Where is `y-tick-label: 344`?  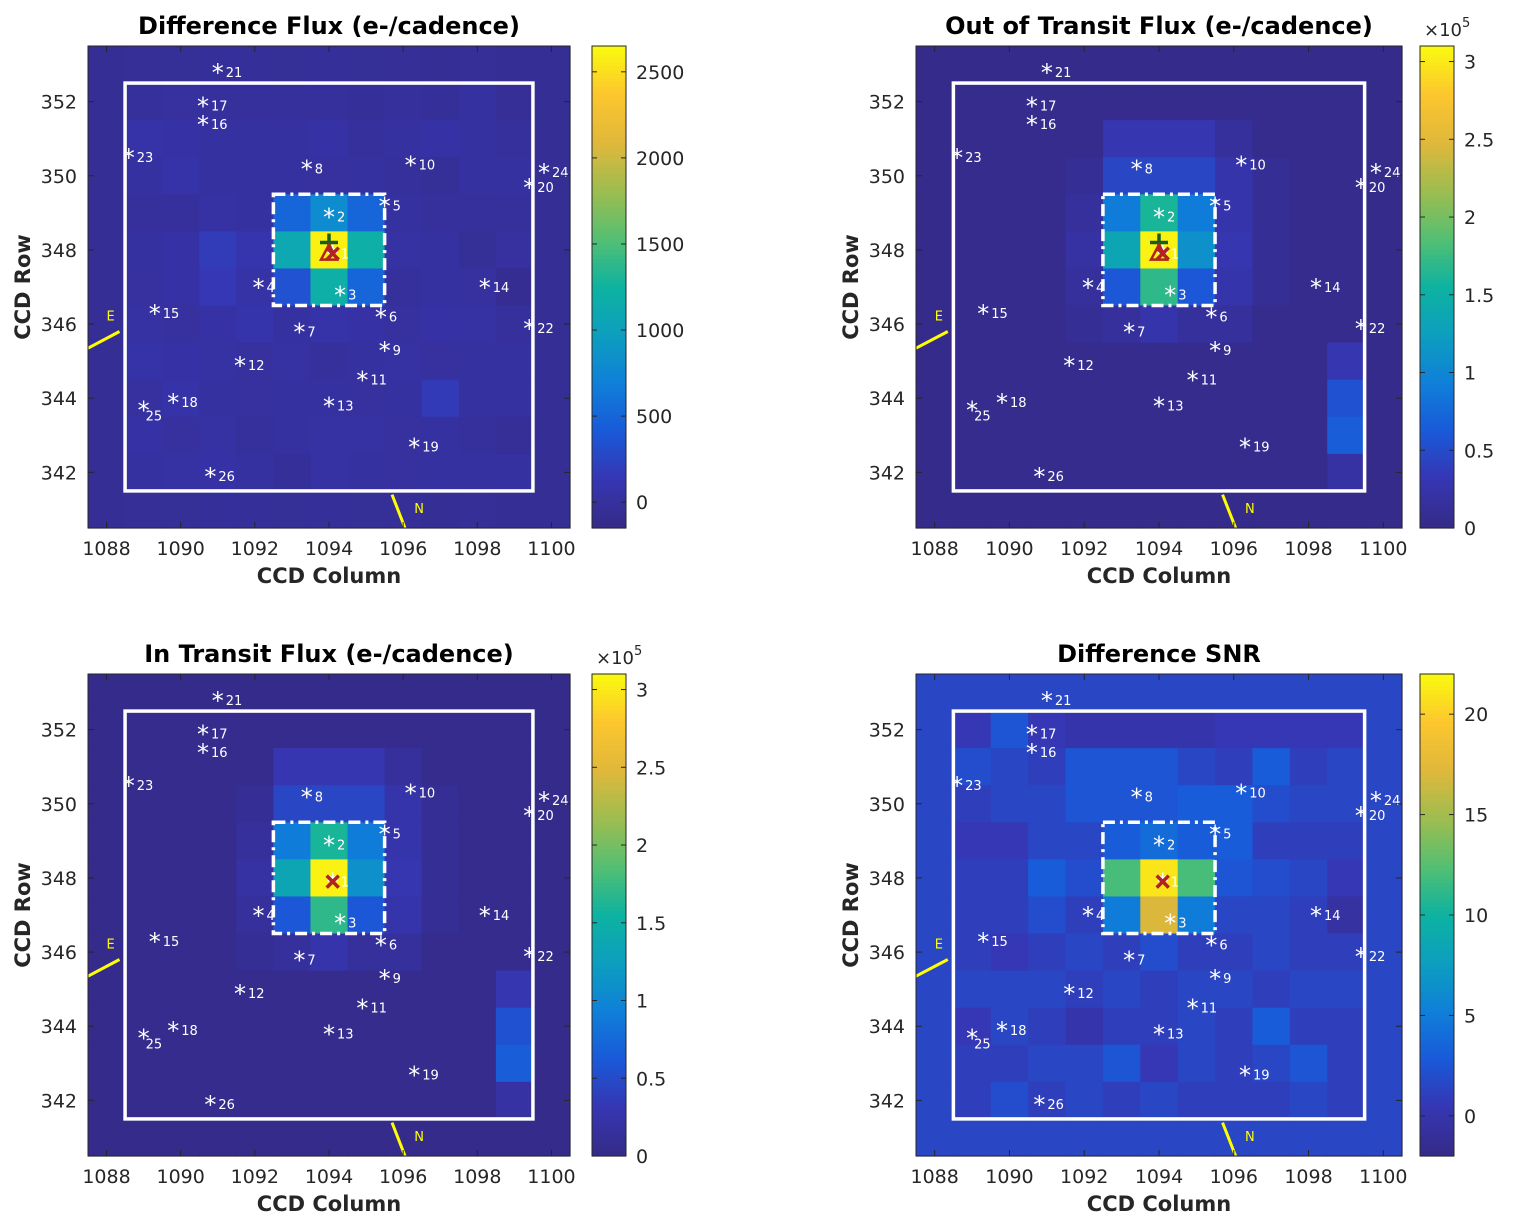 y-tick-label: 344 is located at coordinates (887, 399).